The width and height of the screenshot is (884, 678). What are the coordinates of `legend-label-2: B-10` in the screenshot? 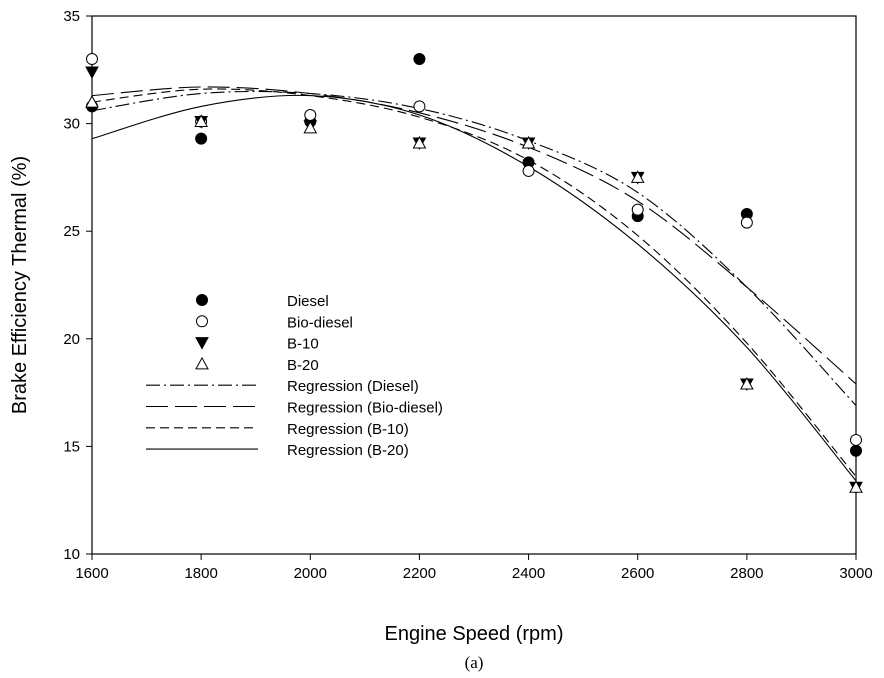 It's located at (303, 344).